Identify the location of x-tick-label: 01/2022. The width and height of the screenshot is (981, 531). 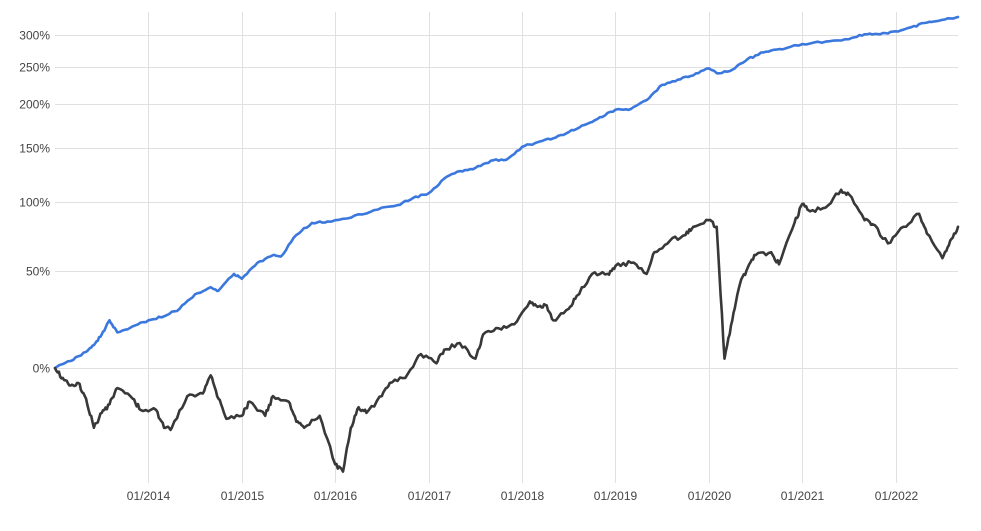
(897, 496).